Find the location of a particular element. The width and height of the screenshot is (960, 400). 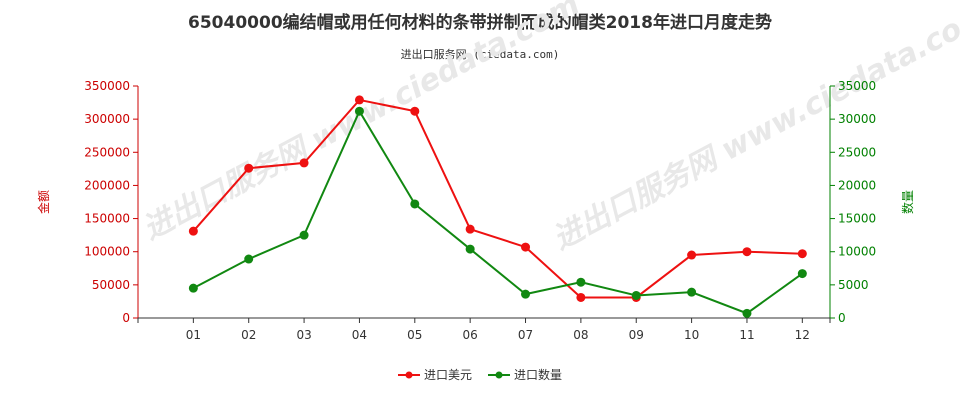

left-tick-label: 0 is located at coordinates (126, 318).